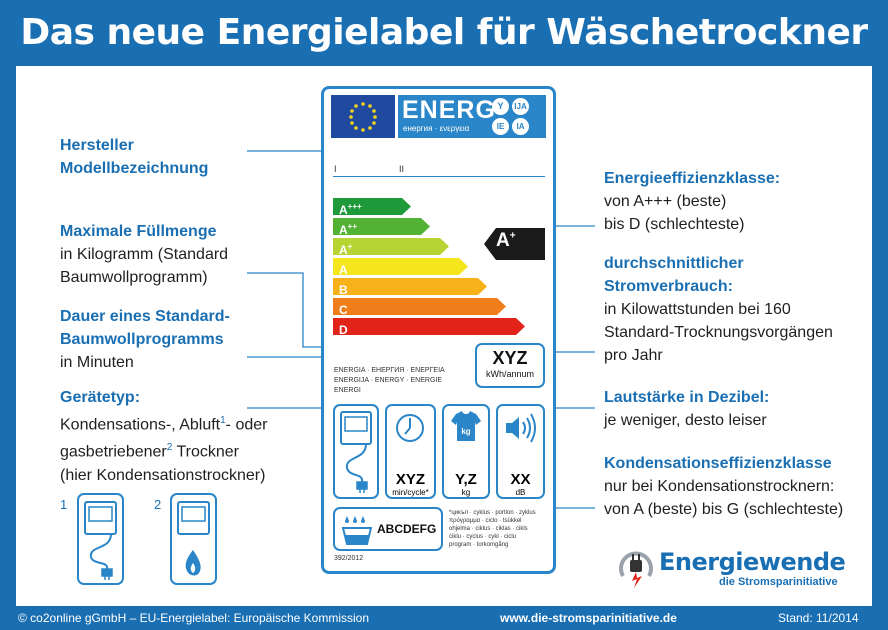  What do you see at coordinates (724, 509) in the screenshot?
I see `kondens-line2: von A (beste) bis G (schlechteste)` at bounding box center [724, 509].